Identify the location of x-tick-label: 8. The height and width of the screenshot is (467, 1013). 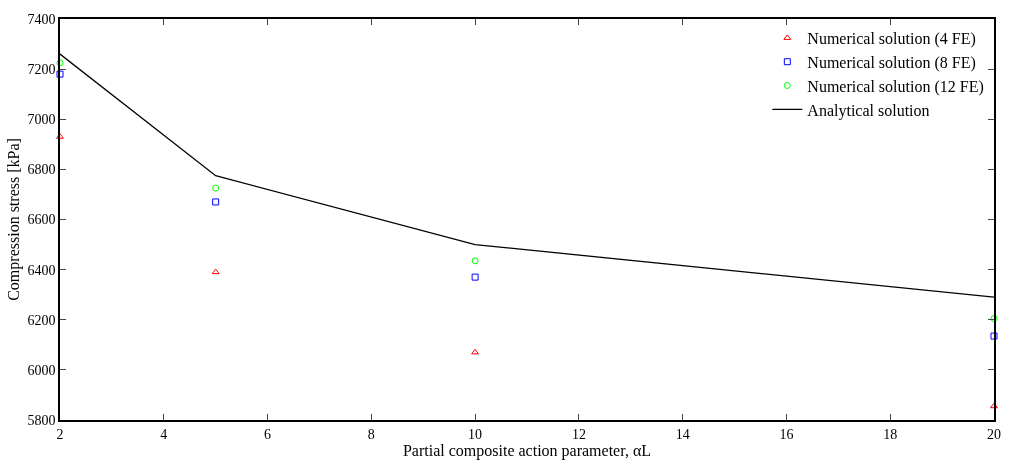
(371, 434).